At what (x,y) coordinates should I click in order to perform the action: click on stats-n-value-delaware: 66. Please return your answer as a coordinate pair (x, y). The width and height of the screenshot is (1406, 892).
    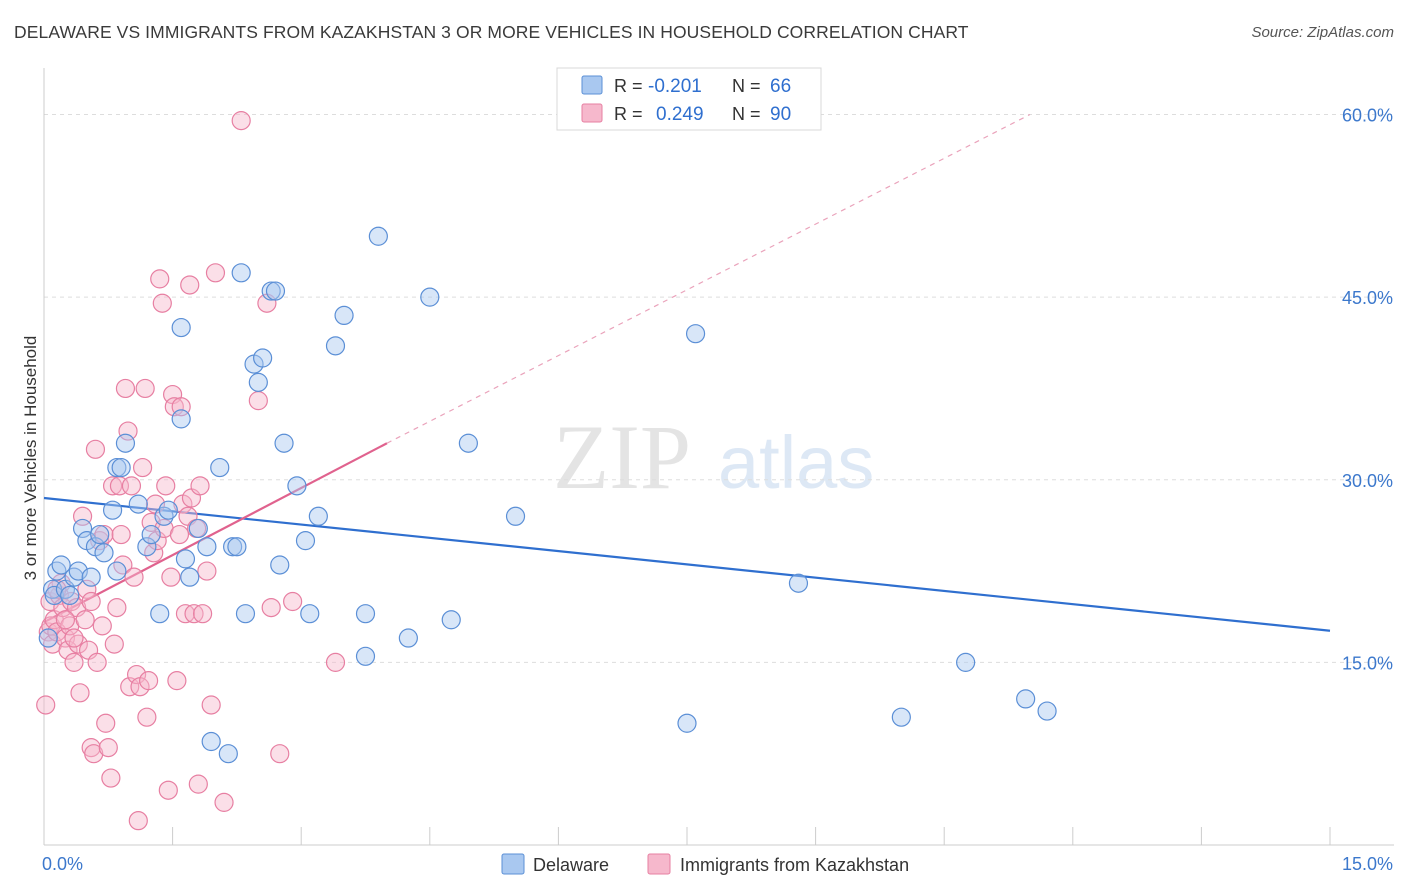
    Looking at the image, I should click on (780, 86).